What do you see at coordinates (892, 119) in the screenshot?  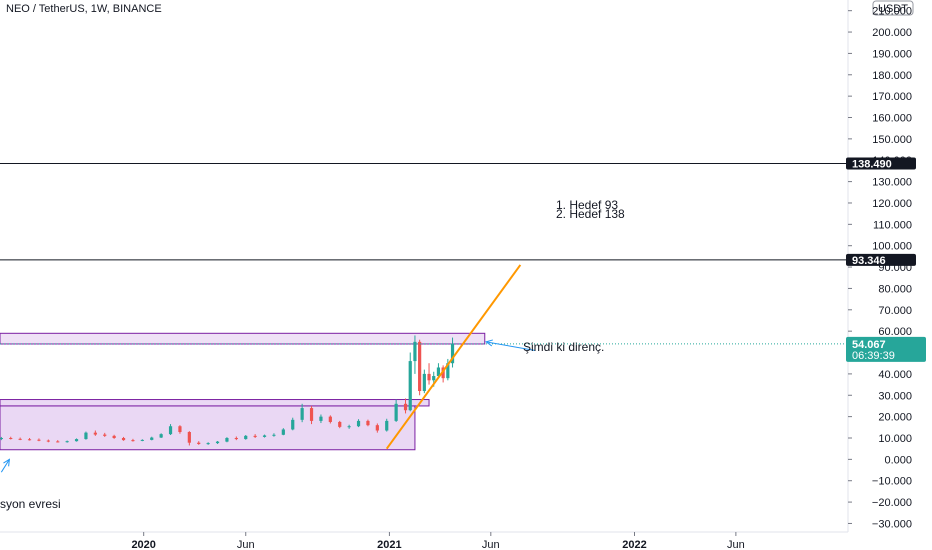 I see `y-tick-label-5: 160.000` at bounding box center [892, 119].